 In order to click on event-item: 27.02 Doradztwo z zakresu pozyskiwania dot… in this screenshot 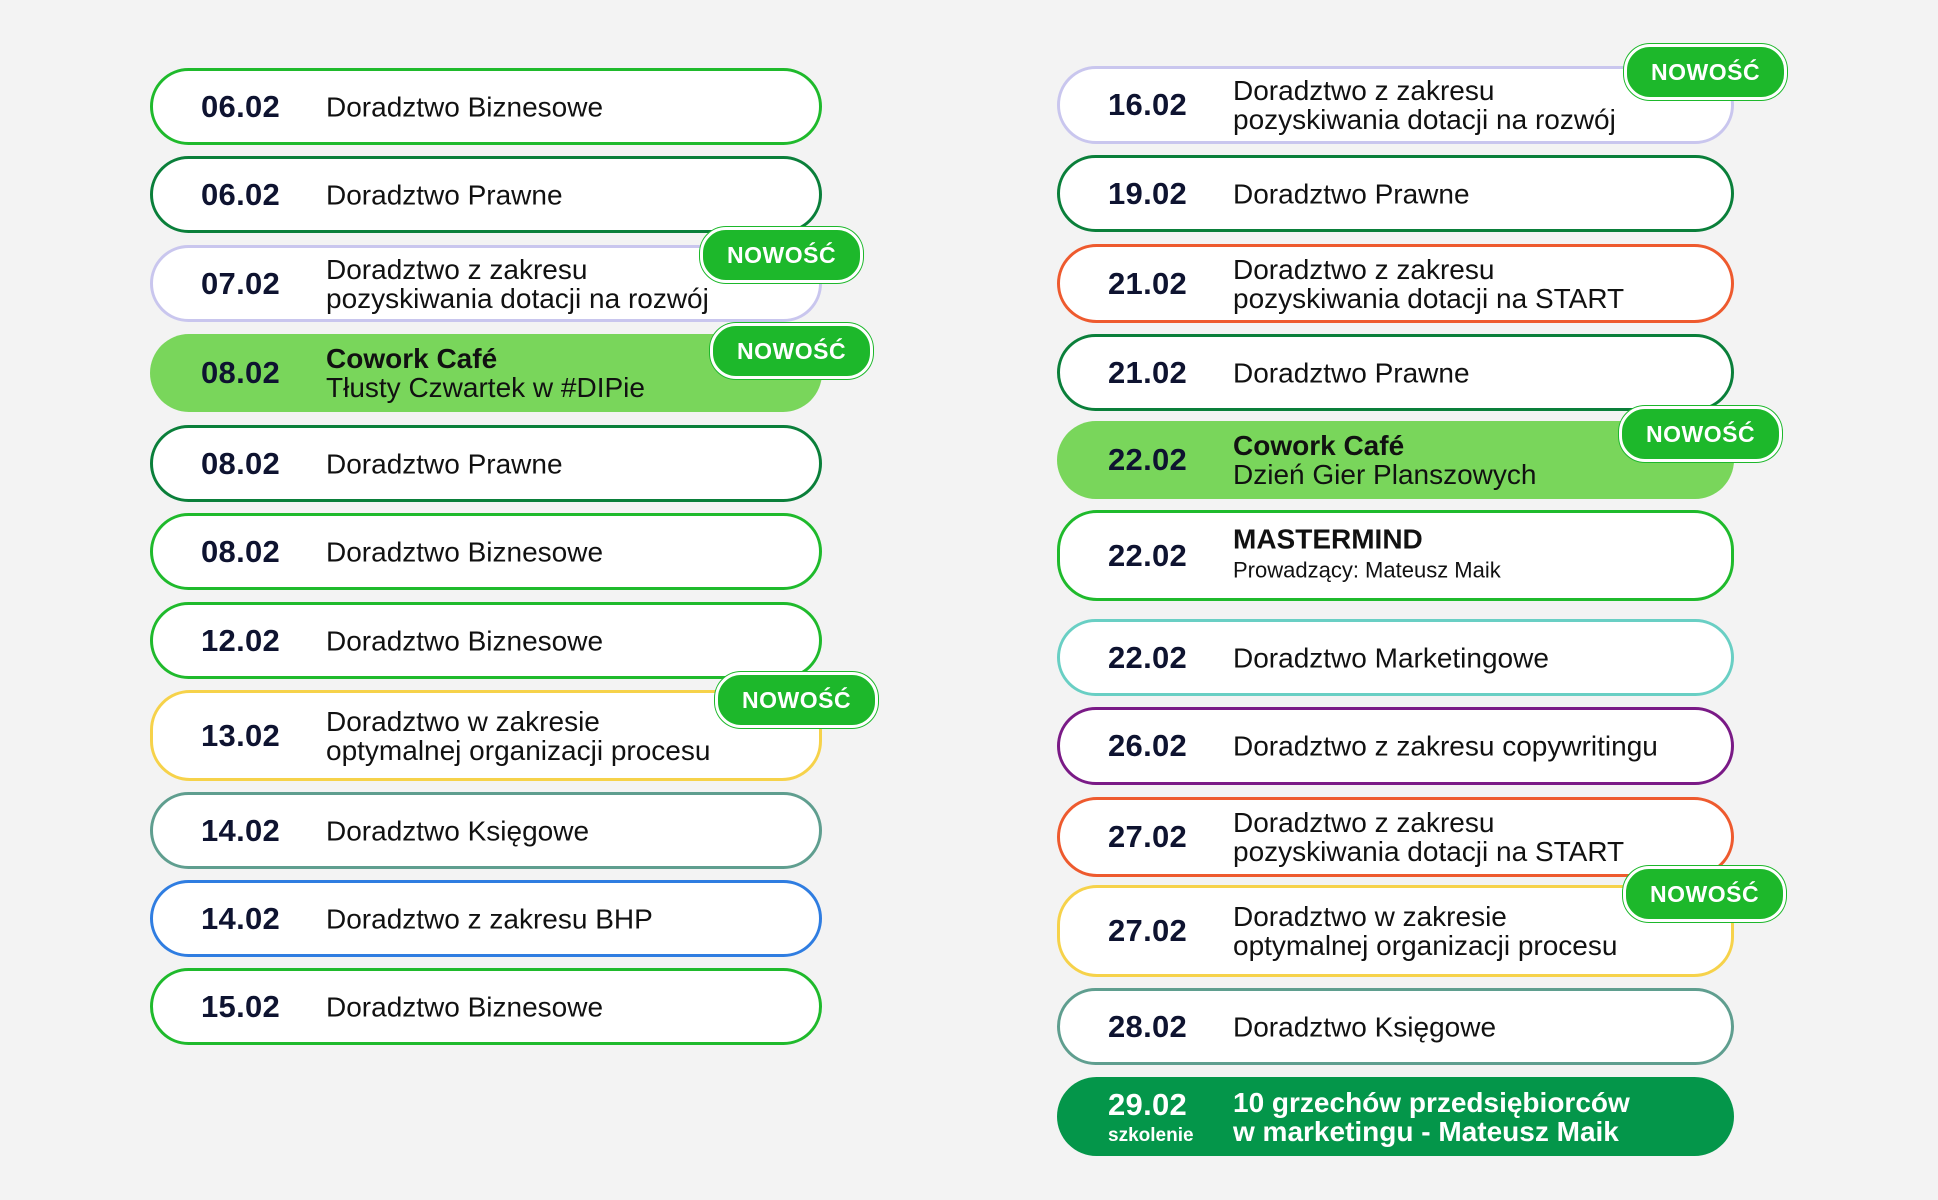, I will do `click(1395, 837)`.